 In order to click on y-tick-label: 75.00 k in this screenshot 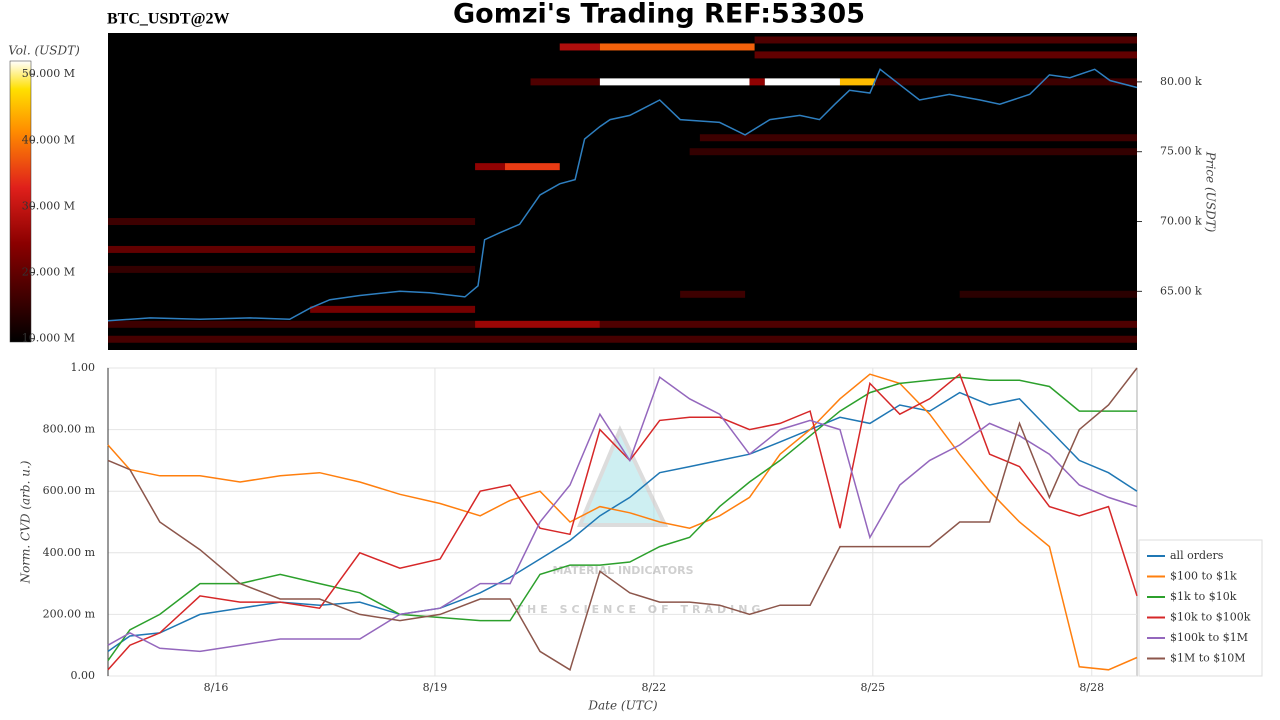, I will do `click(1181, 151)`.